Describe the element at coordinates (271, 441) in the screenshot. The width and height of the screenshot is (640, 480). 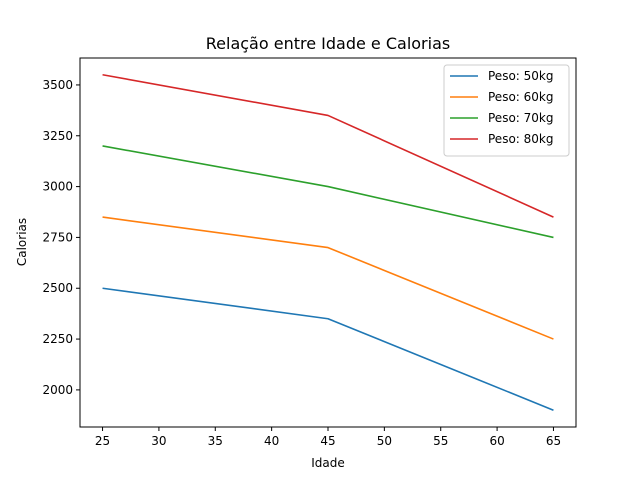
I see `x-tick-label: 40` at that location.